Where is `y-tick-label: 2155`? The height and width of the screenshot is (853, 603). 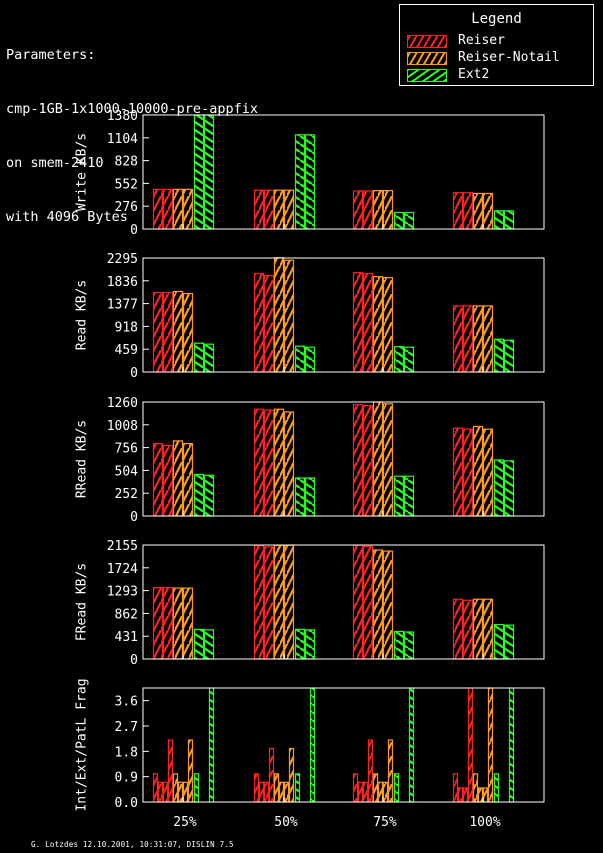
y-tick-label: 2155 is located at coordinates (122, 546).